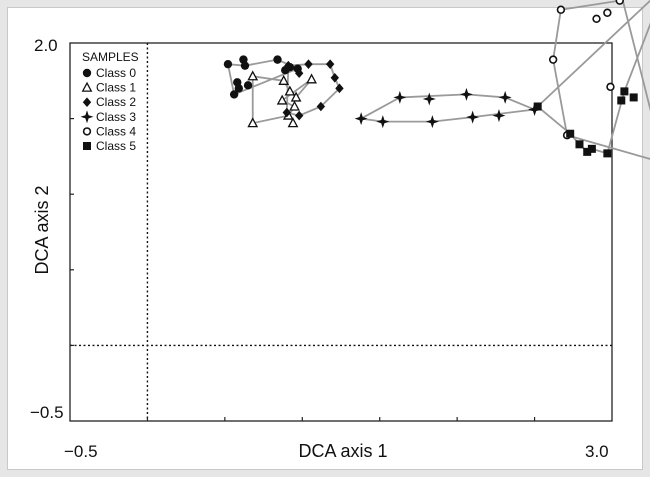  What do you see at coordinates (110, 57) in the screenshot?
I see `legend-title: SAMPLES` at bounding box center [110, 57].